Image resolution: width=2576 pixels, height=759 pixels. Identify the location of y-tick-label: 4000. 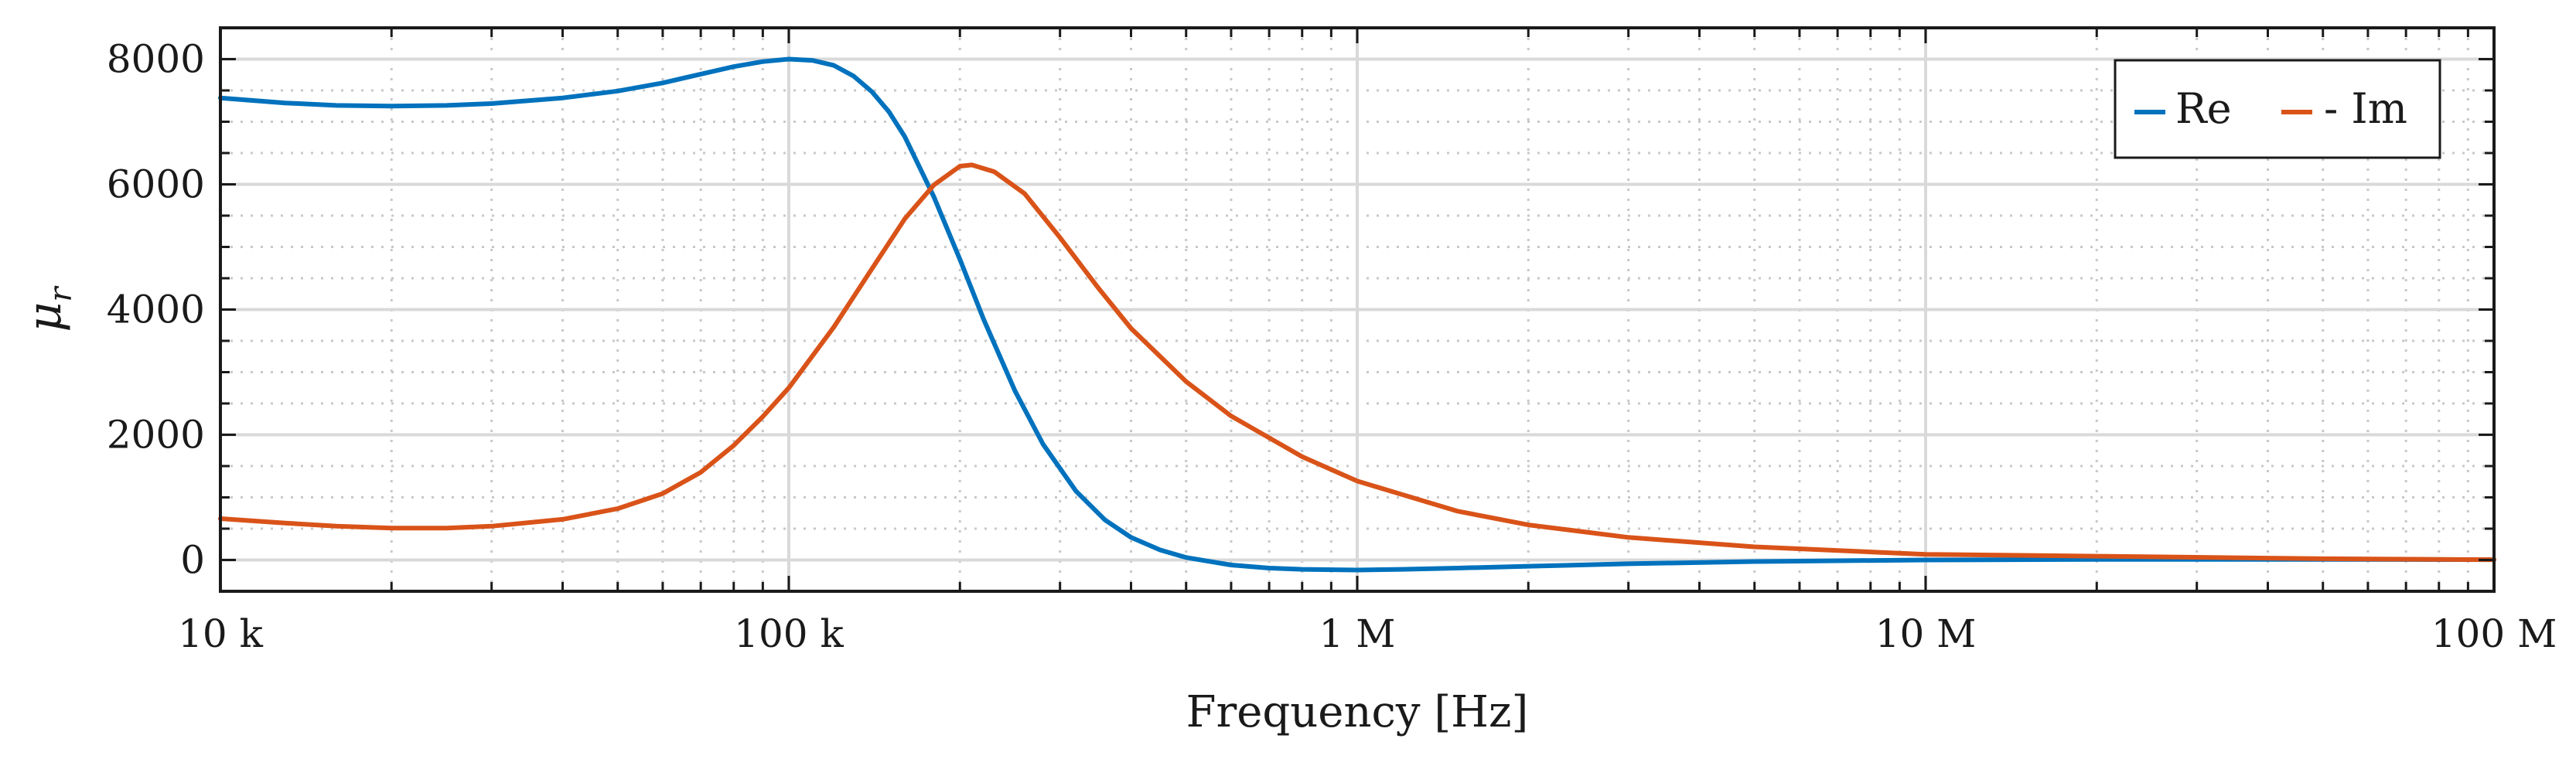
(156, 310).